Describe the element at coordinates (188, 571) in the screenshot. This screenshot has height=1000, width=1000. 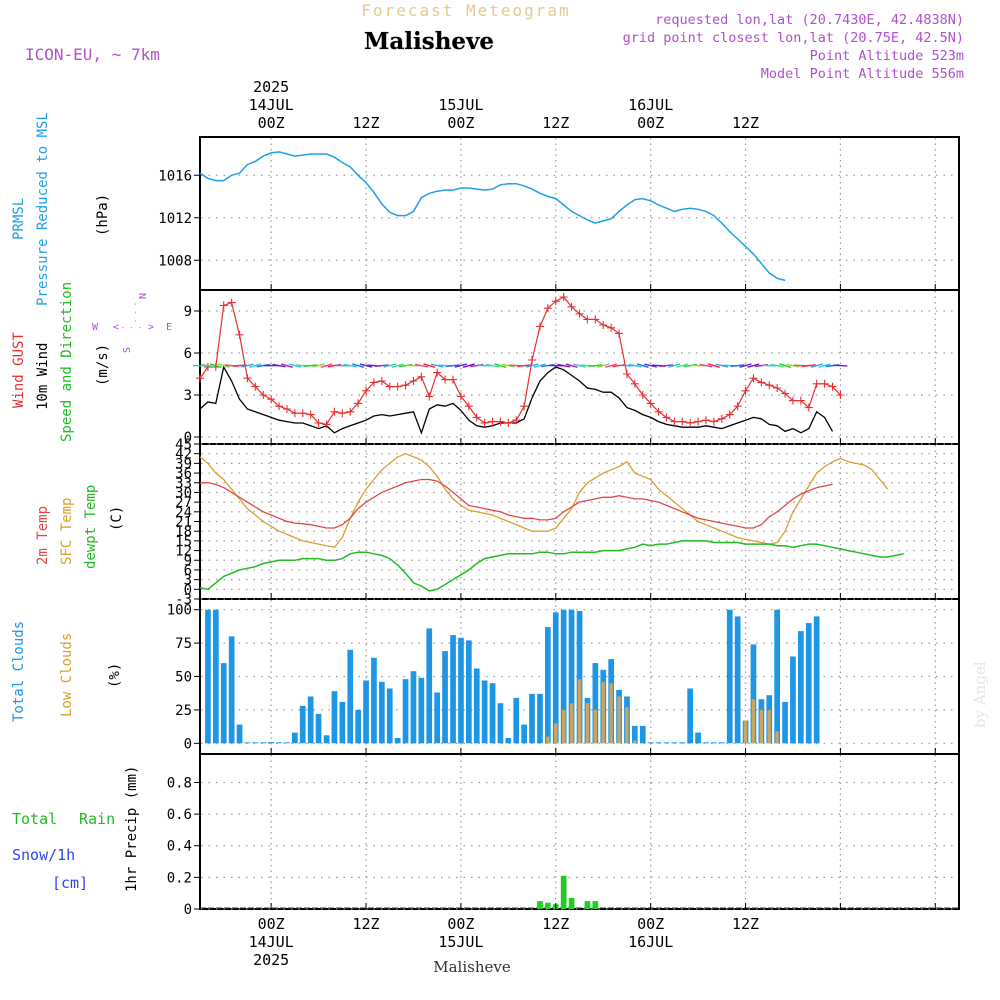
I see `temperature-ytick-label: 6` at that location.